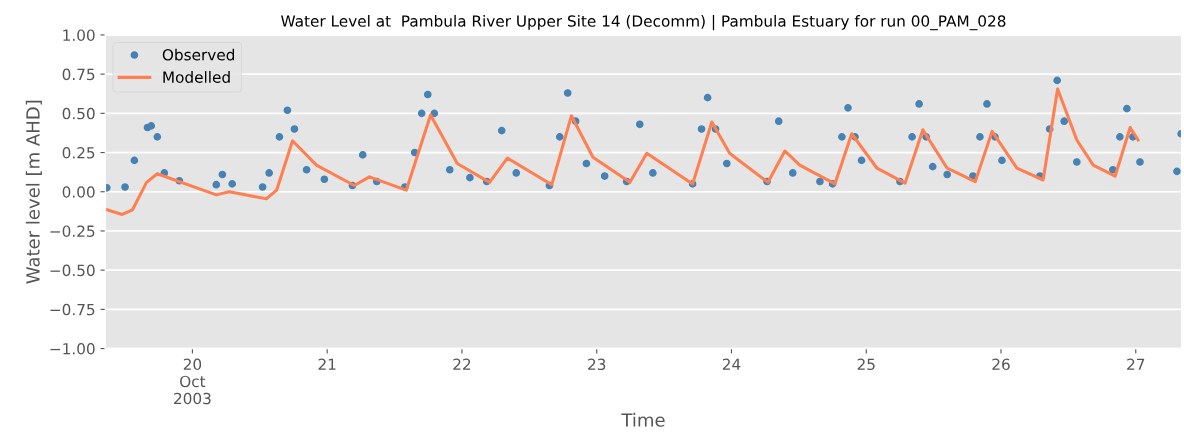 The image size is (1184, 448). I want to click on y-tick-label: 0.75, so click(78, 74).